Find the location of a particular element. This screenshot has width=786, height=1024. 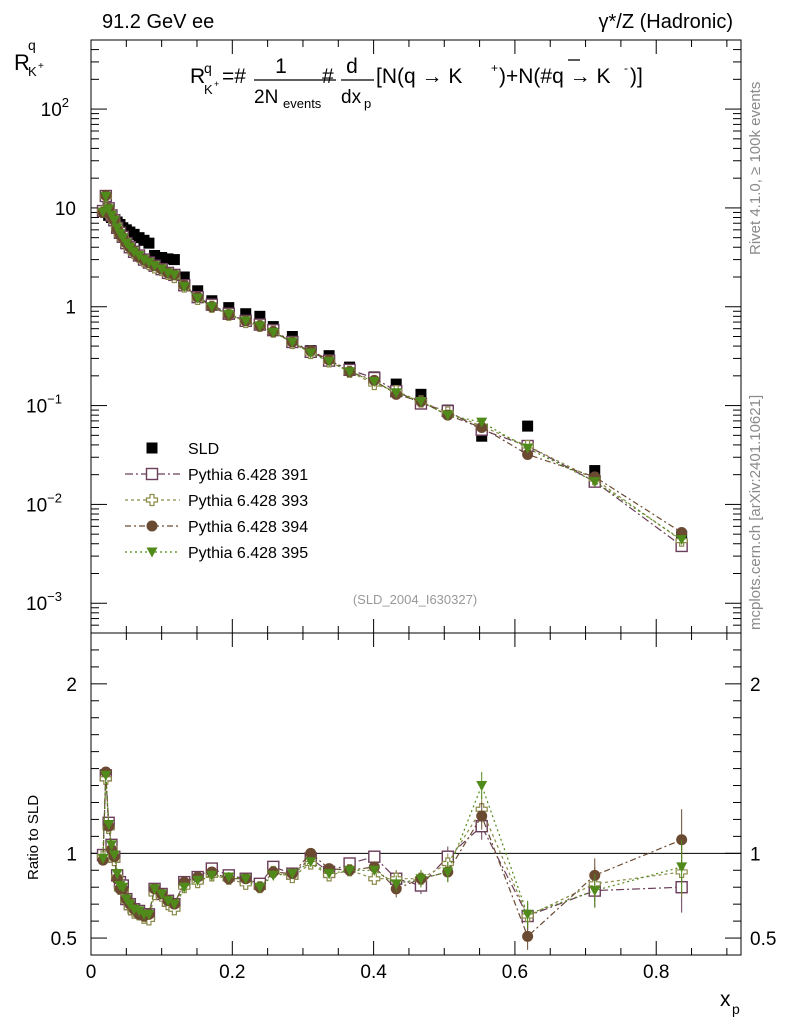

svg-text: K is located at coordinates (32, 71).